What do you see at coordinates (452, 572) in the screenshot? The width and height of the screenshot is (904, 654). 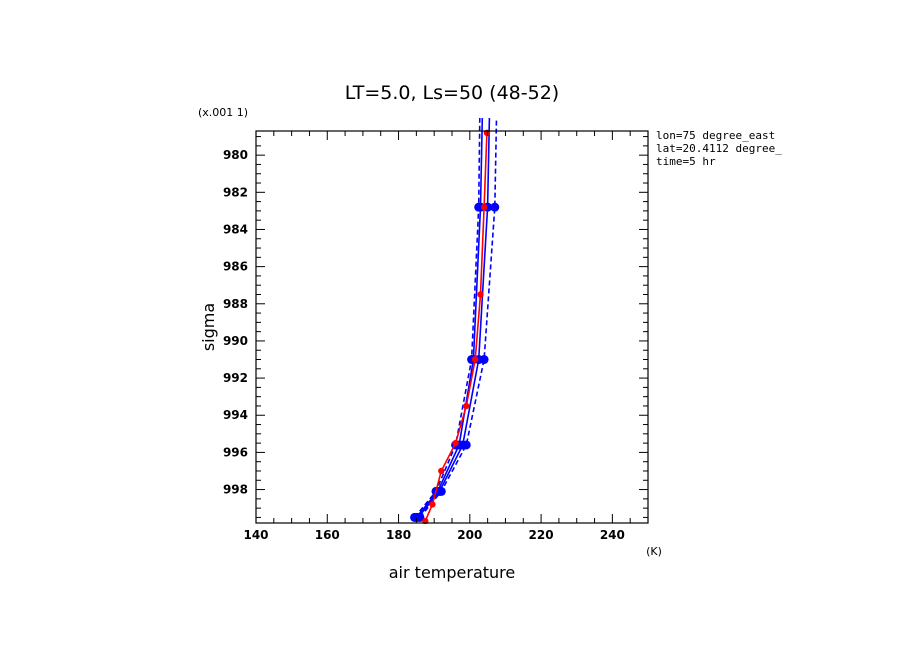 I see `x-axis-title: air temperature` at bounding box center [452, 572].